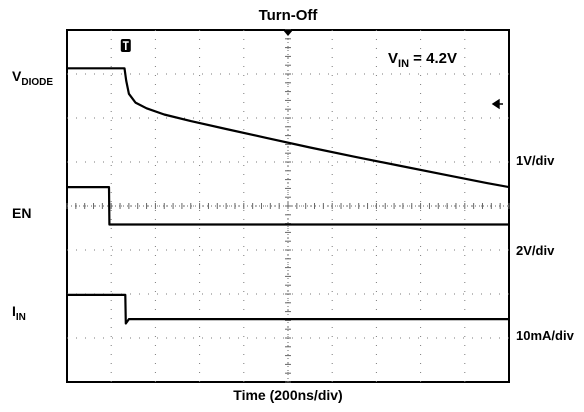  What do you see at coordinates (21, 213) in the screenshot?
I see `en-label: EN` at bounding box center [21, 213].